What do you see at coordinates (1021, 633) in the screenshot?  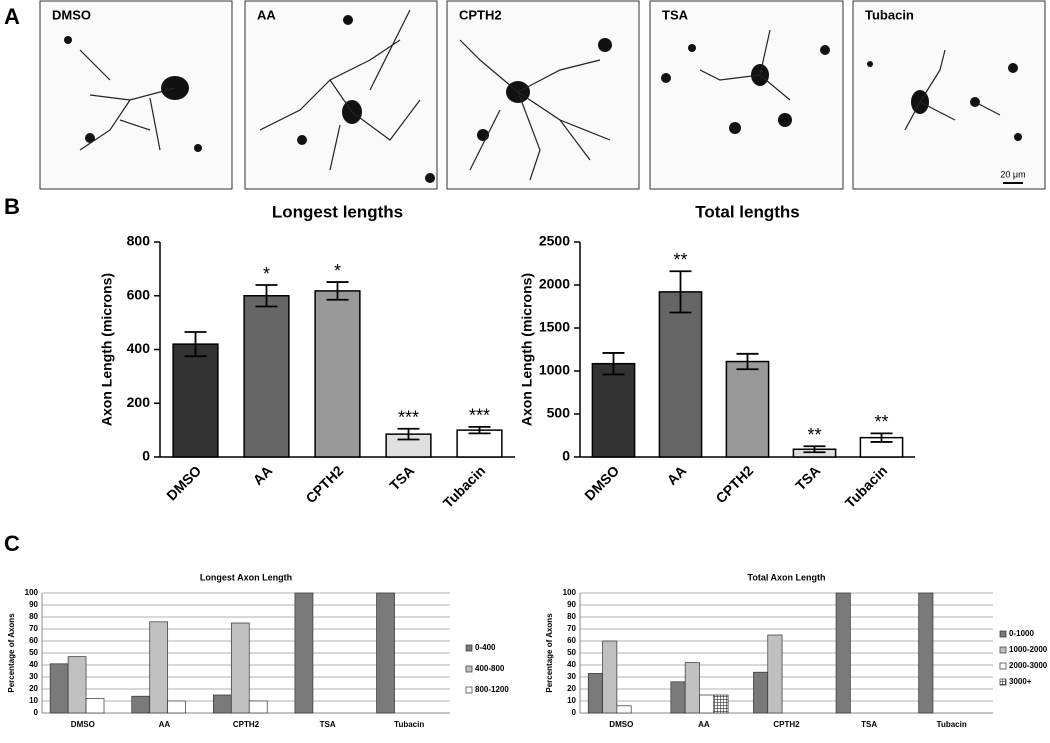 I see `legend-label: 0-1000` at bounding box center [1021, 633].